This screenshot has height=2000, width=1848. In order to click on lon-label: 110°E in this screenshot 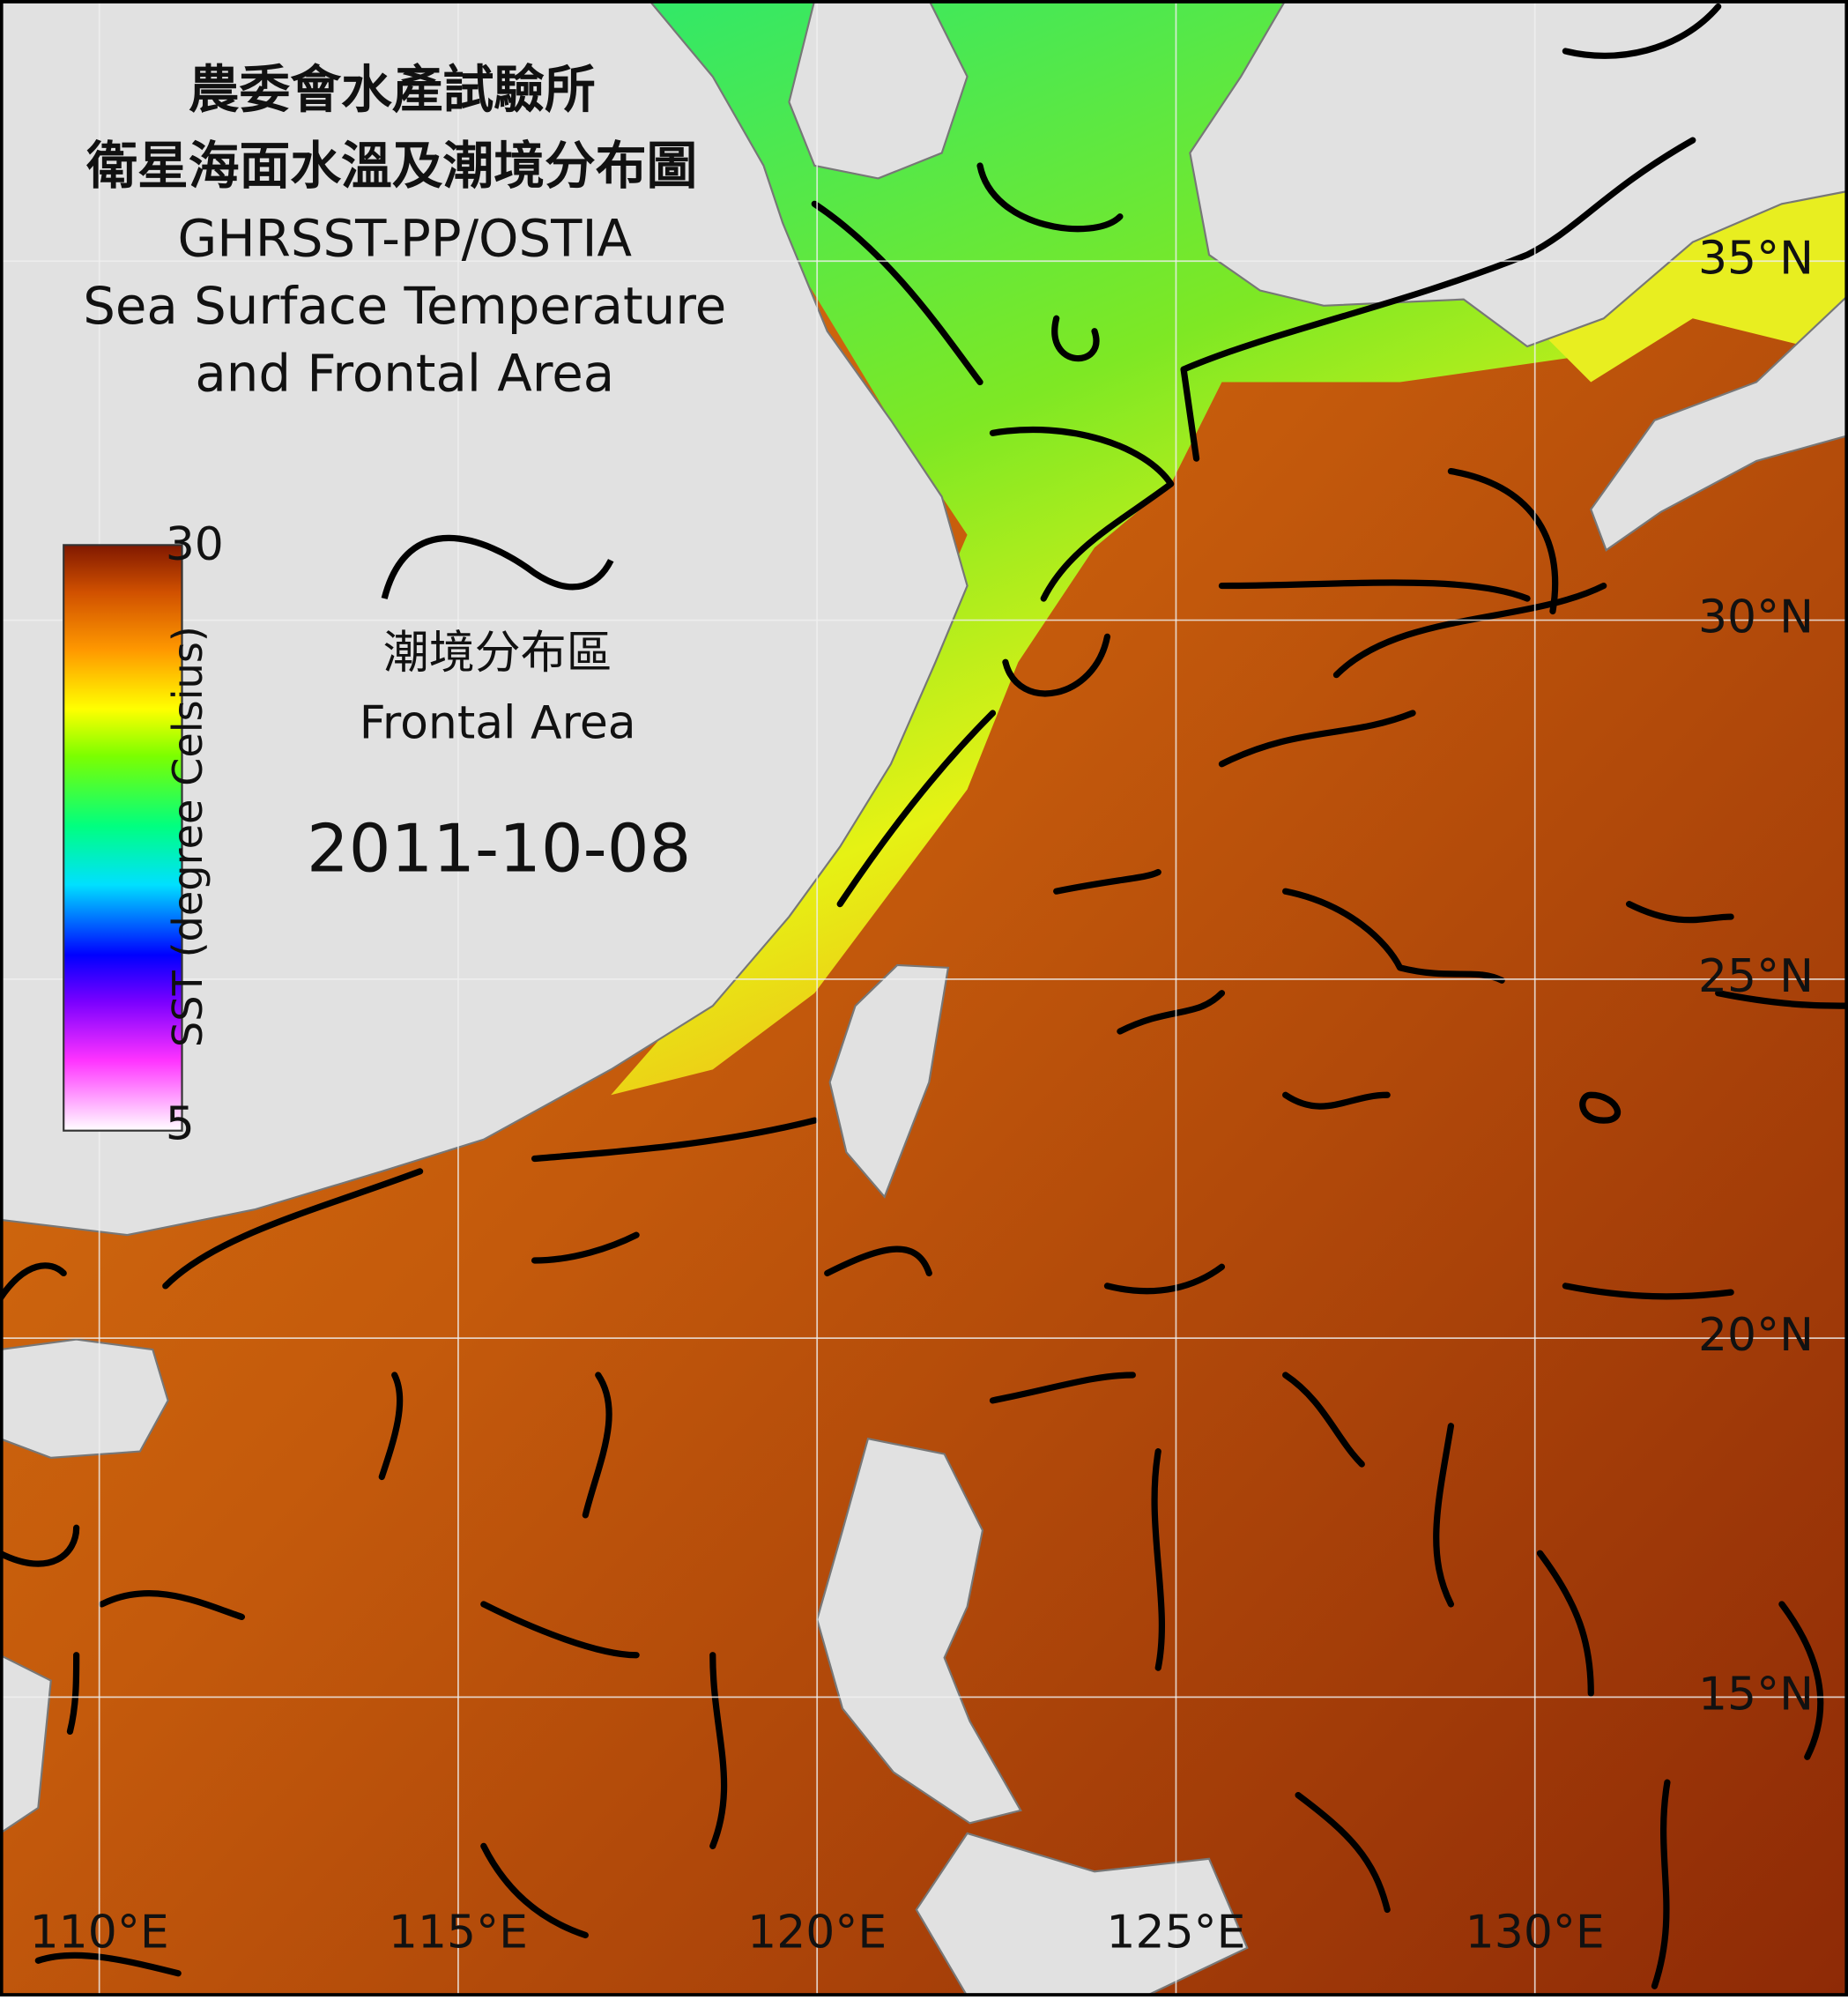, I will do `click(99, 1933)`.